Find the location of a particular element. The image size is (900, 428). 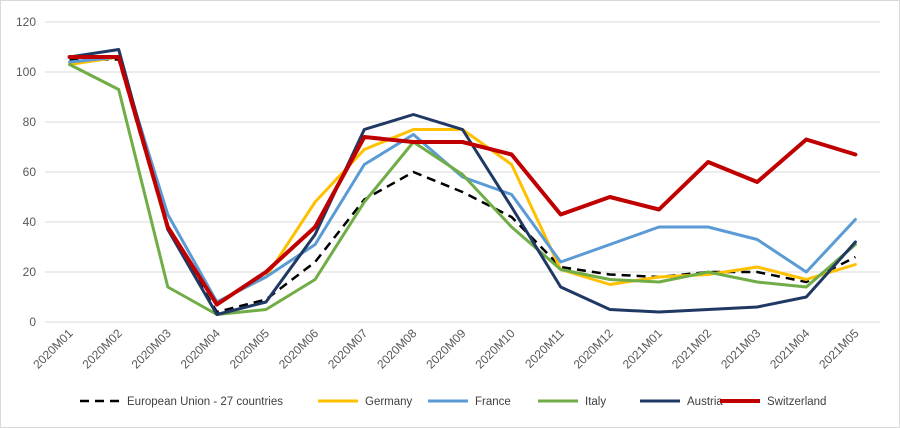

x-tick-label: 2021M05 is located at coordinates (839, 349).